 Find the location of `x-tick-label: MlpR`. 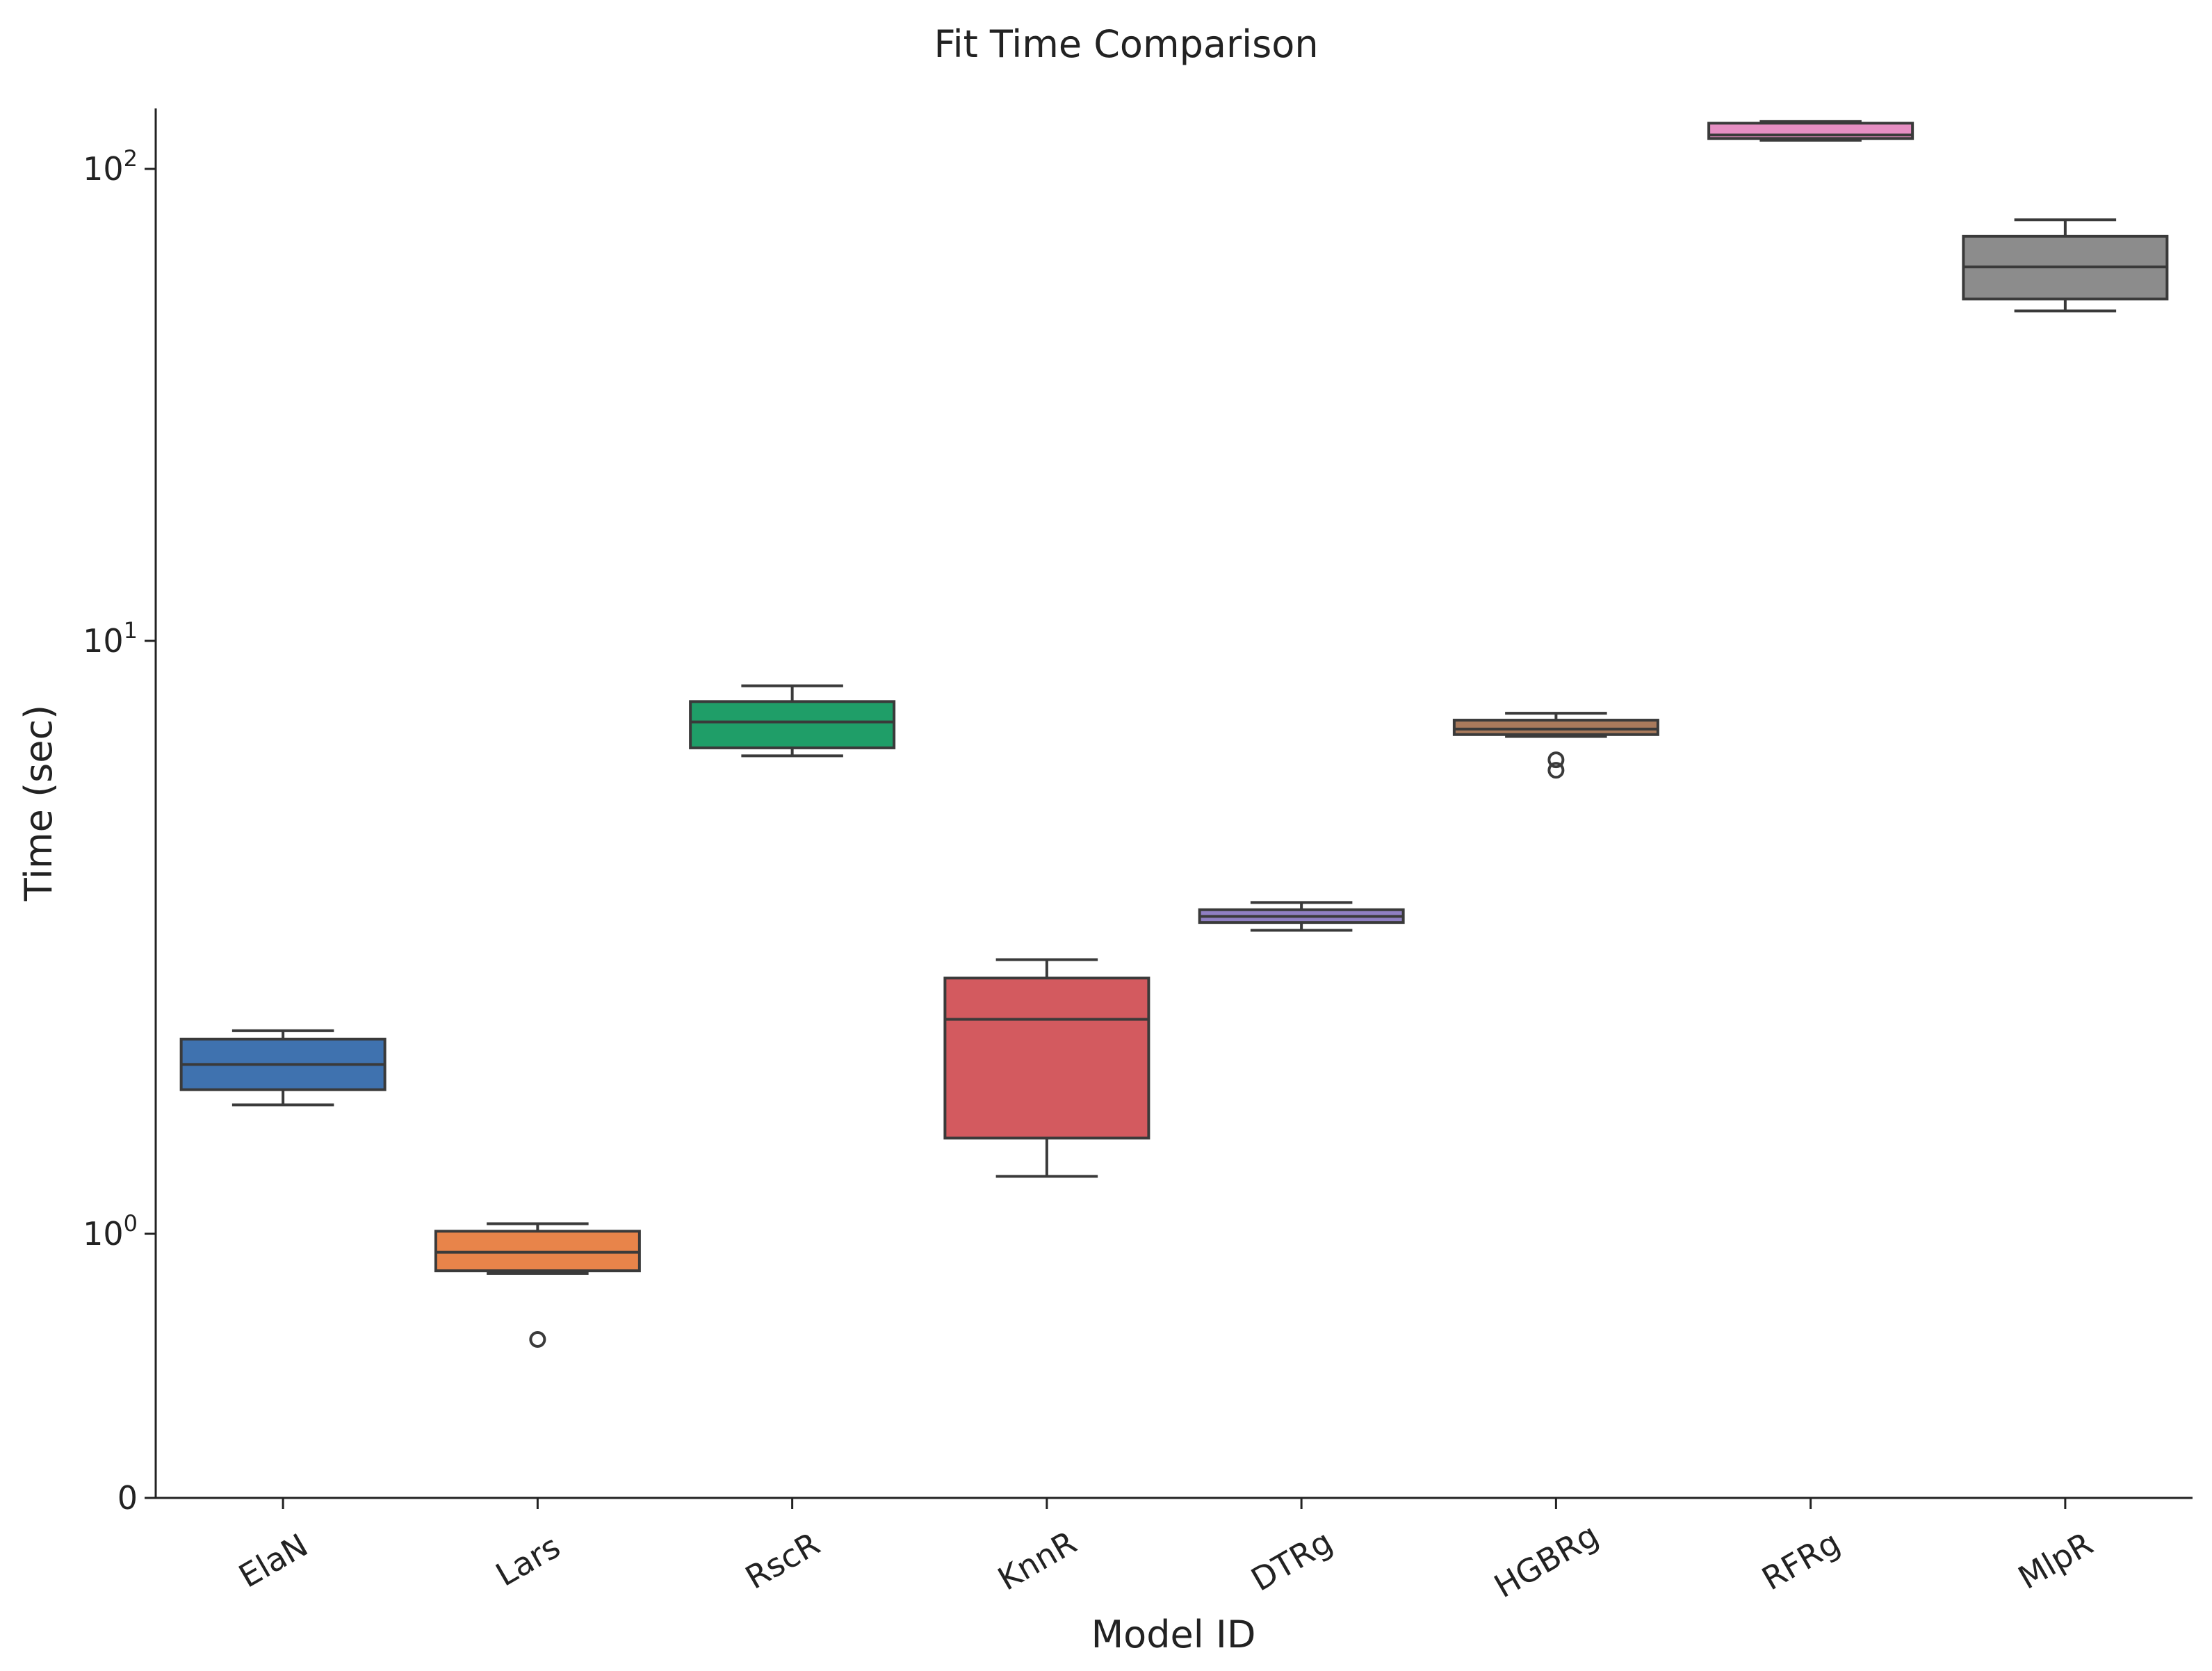

x-tick-label: MlpR is located at coordinates (2055, 1561).